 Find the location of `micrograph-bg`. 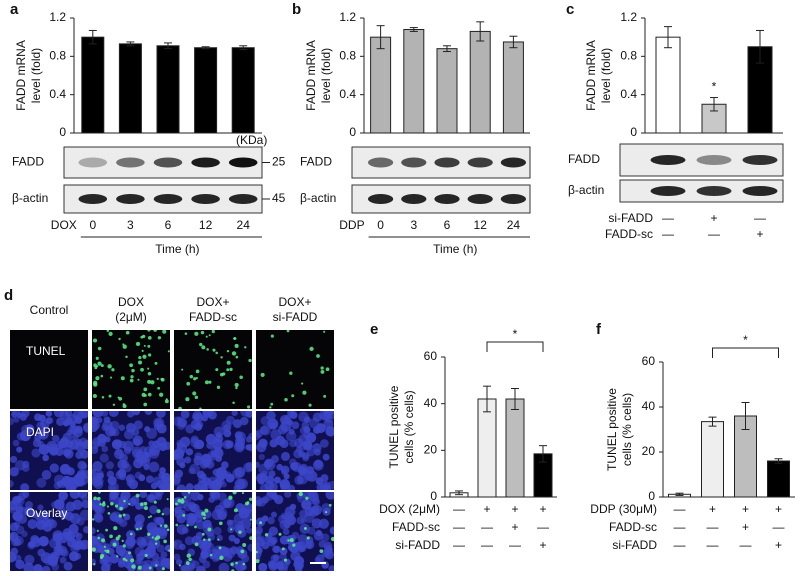

micrograph-bg is located at coordinates (213, 369).